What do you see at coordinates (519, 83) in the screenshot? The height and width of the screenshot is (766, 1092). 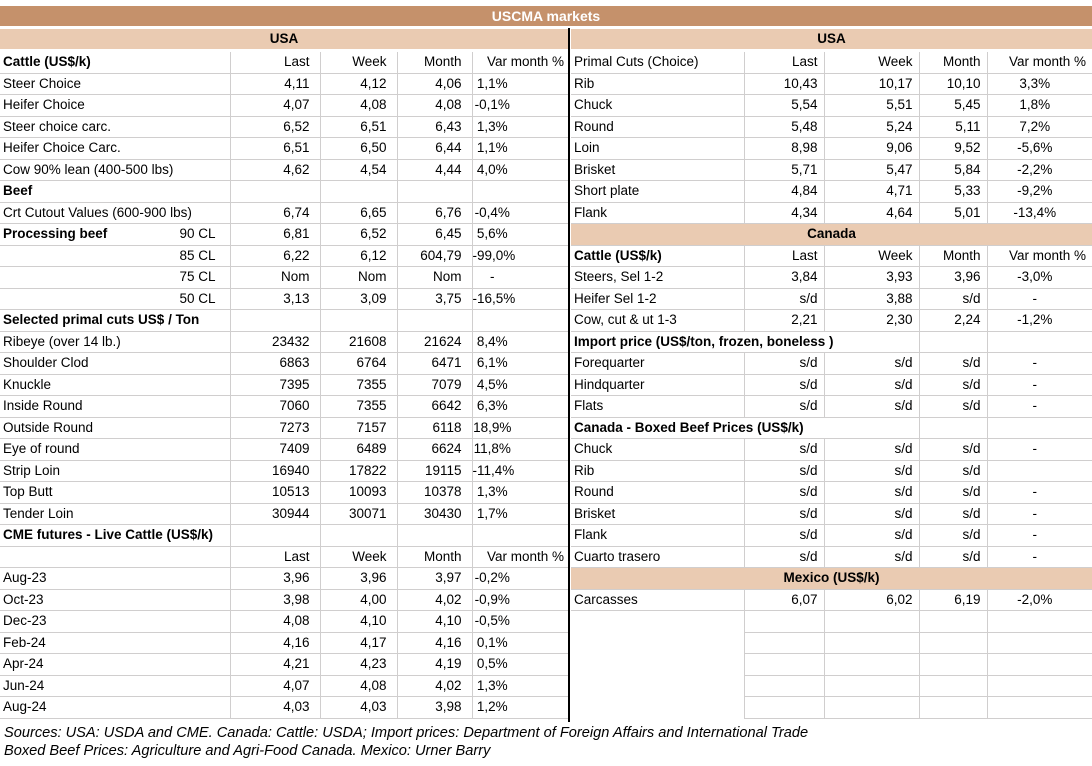 I see `cell-var-month: 1,1%` at bounding box center [519, 83].